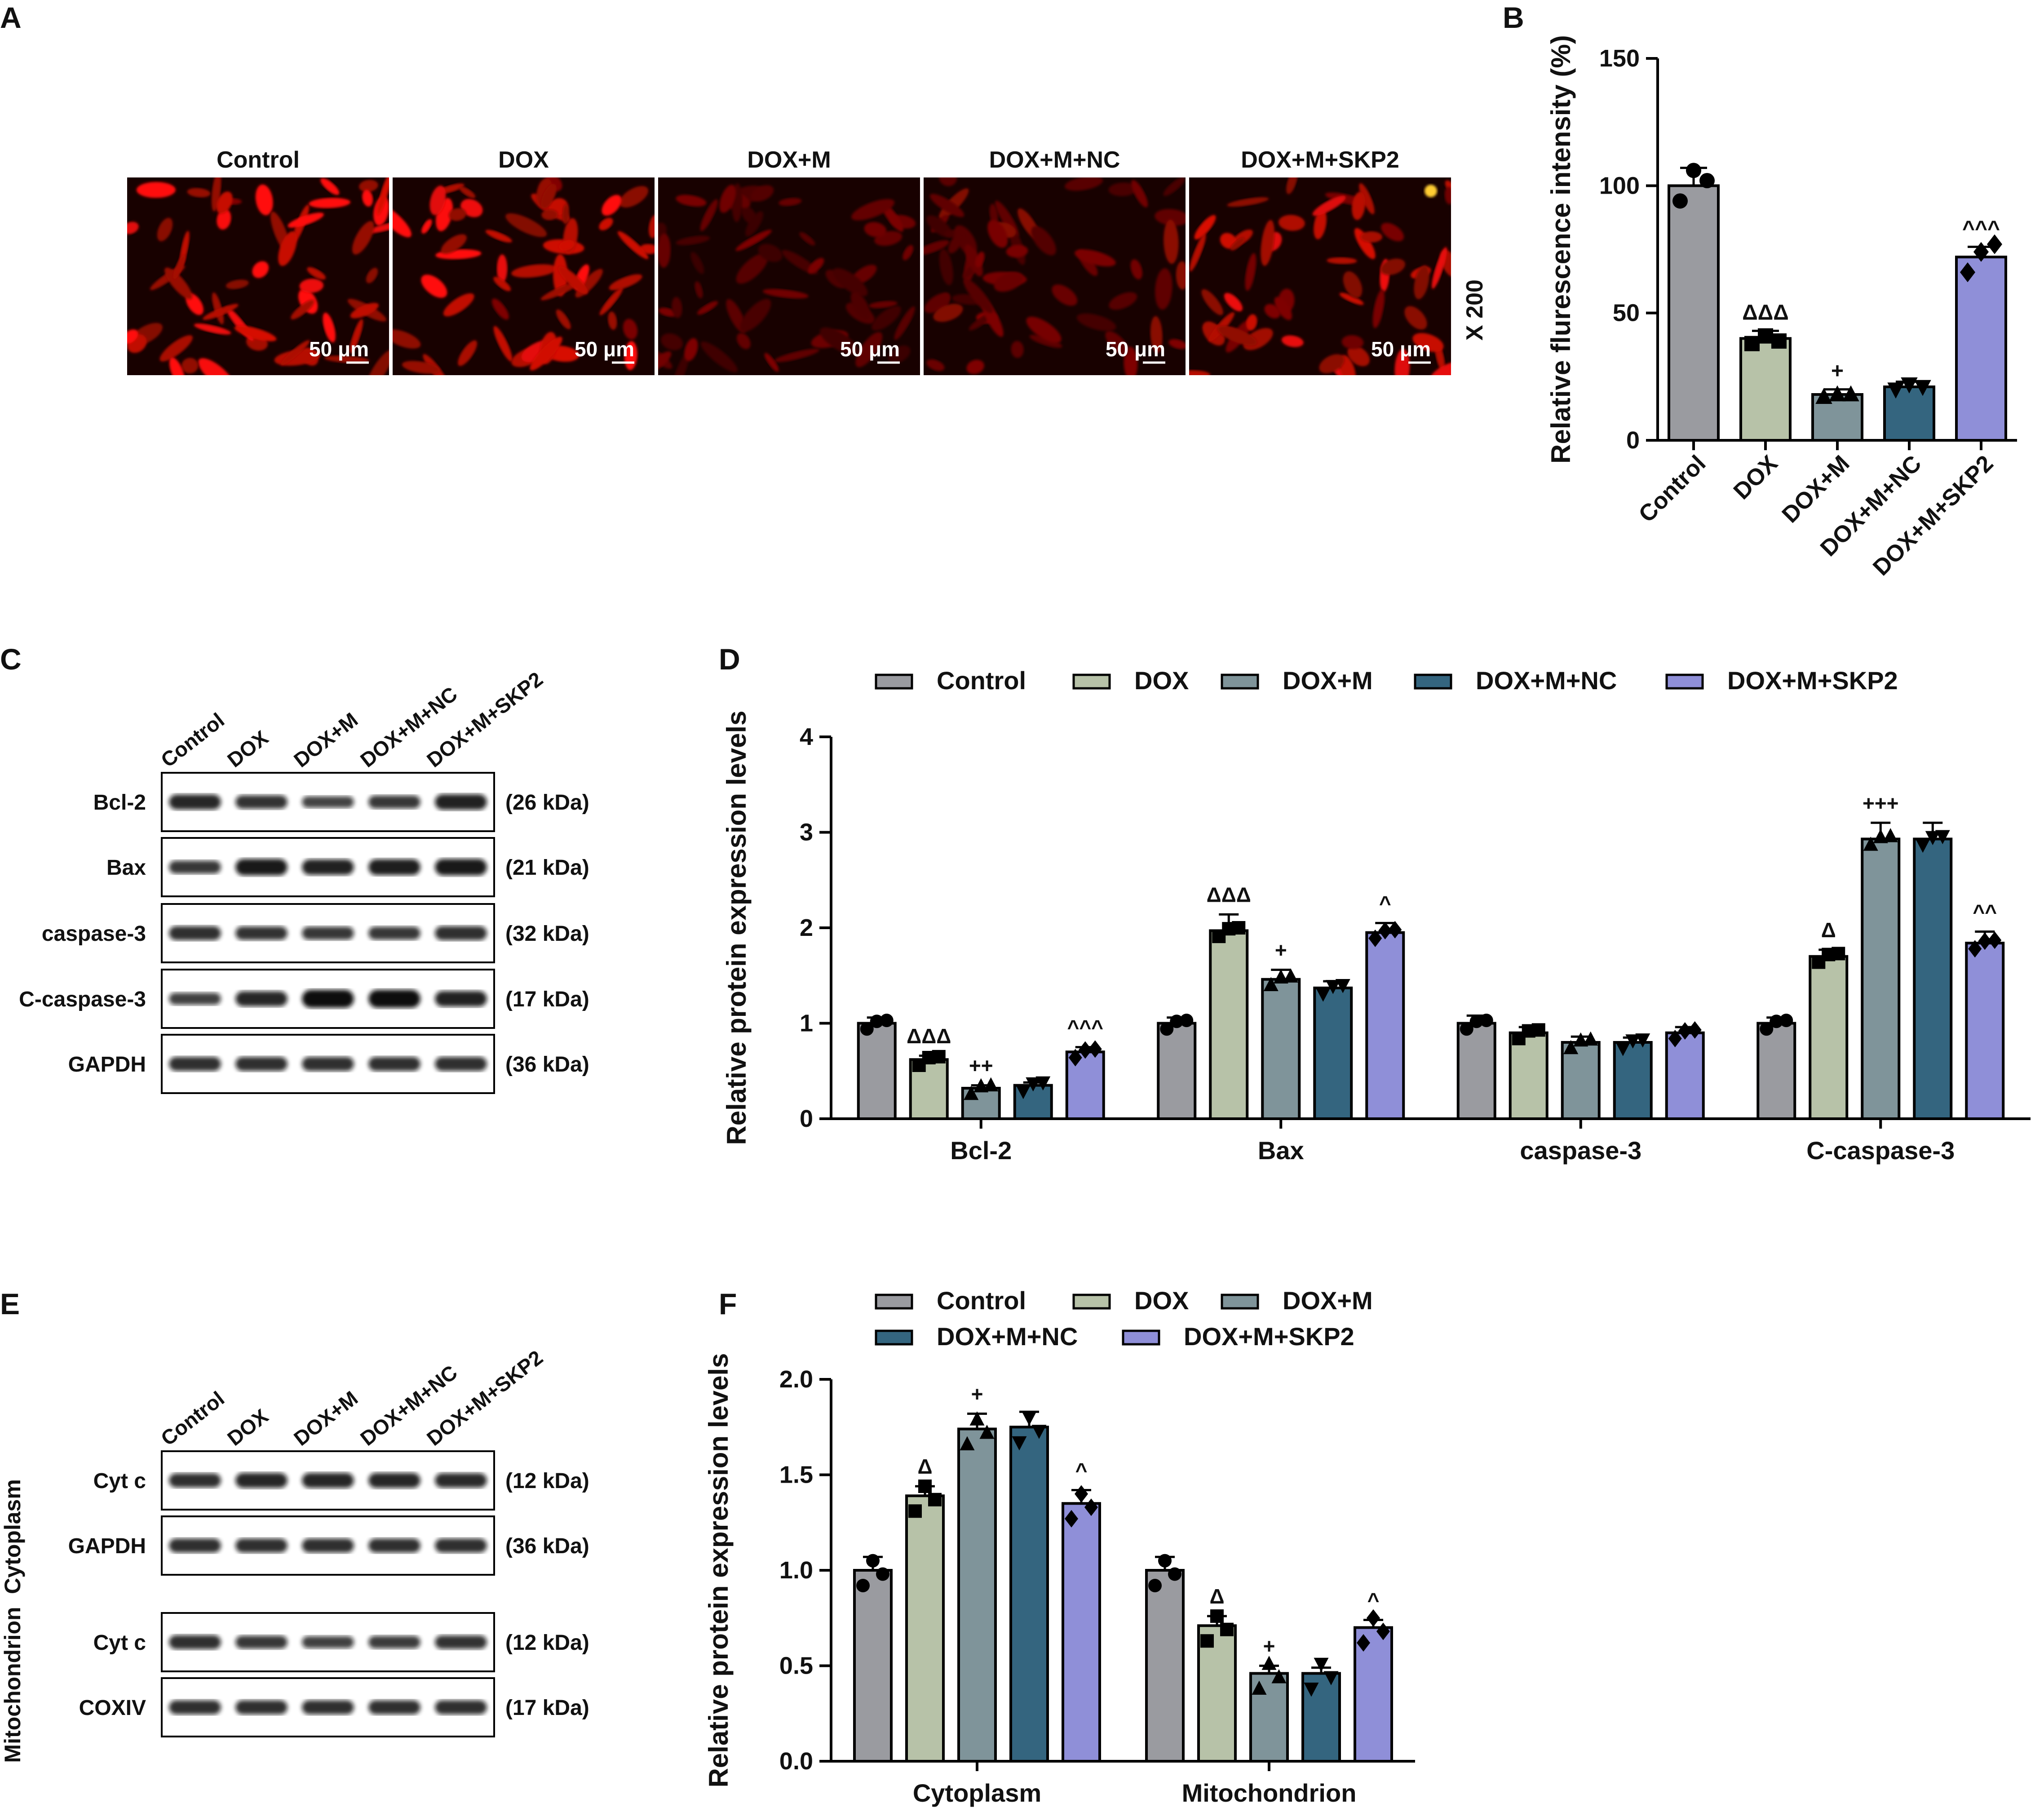 The width and height of the screenshot is (2044, 1812). What do you see at coordinates (1933, 515) in the screenshot?
I see `x-tick-label-4: DOX+M+SKP2` at bounding box center [1933, 515].